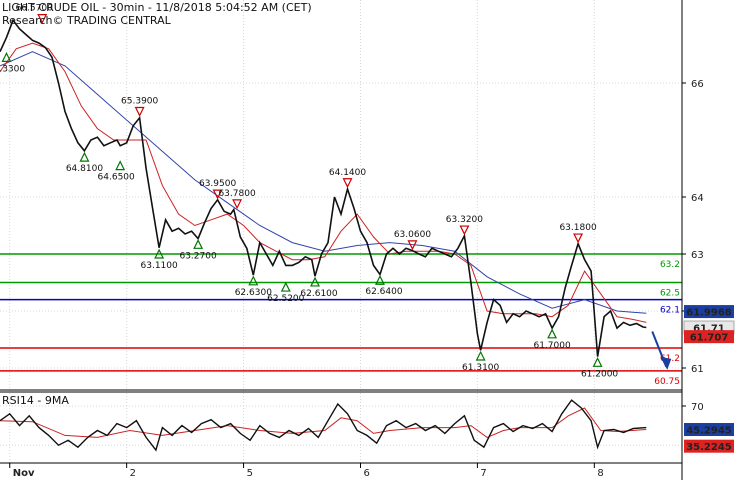 This screenshot has width=735, height=480. What do you see at coordinates (480, 368) in the screenshot?
I see `swing-price-label: 61.3100` at bounding box center [480, 368].